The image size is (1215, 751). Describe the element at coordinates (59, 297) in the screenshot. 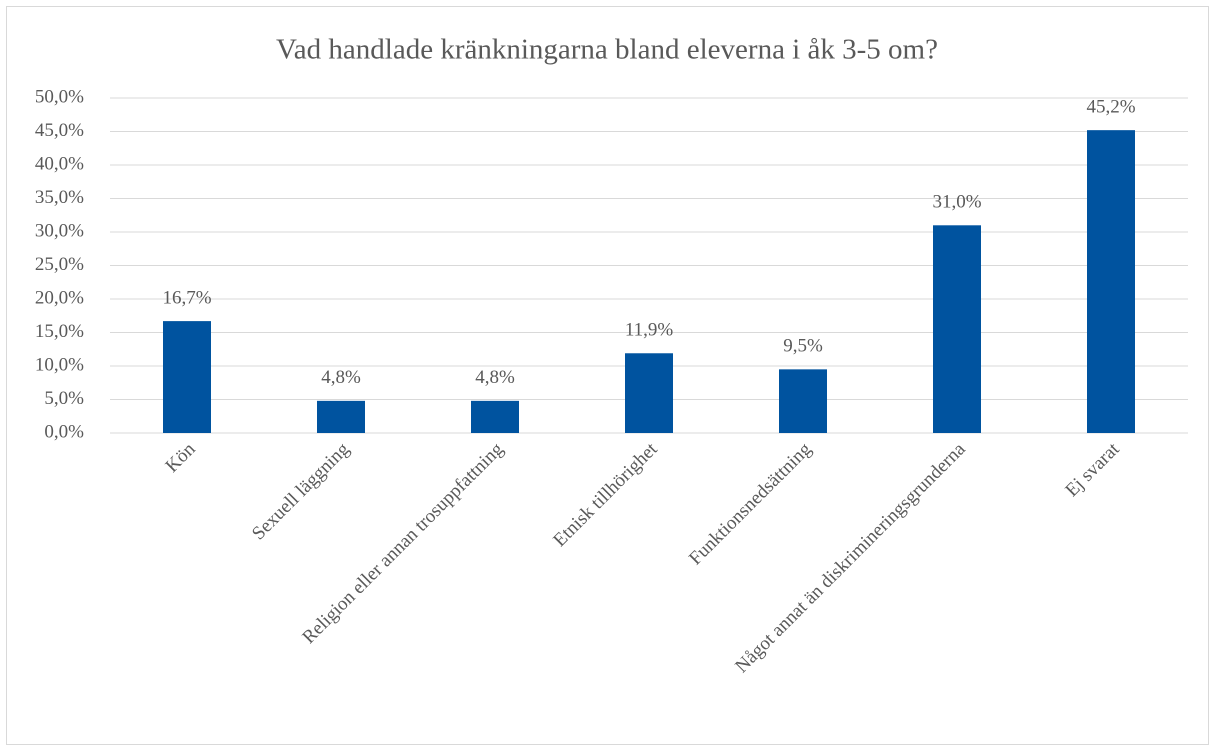

I see `y-tick-label: 20,0%` at that location.